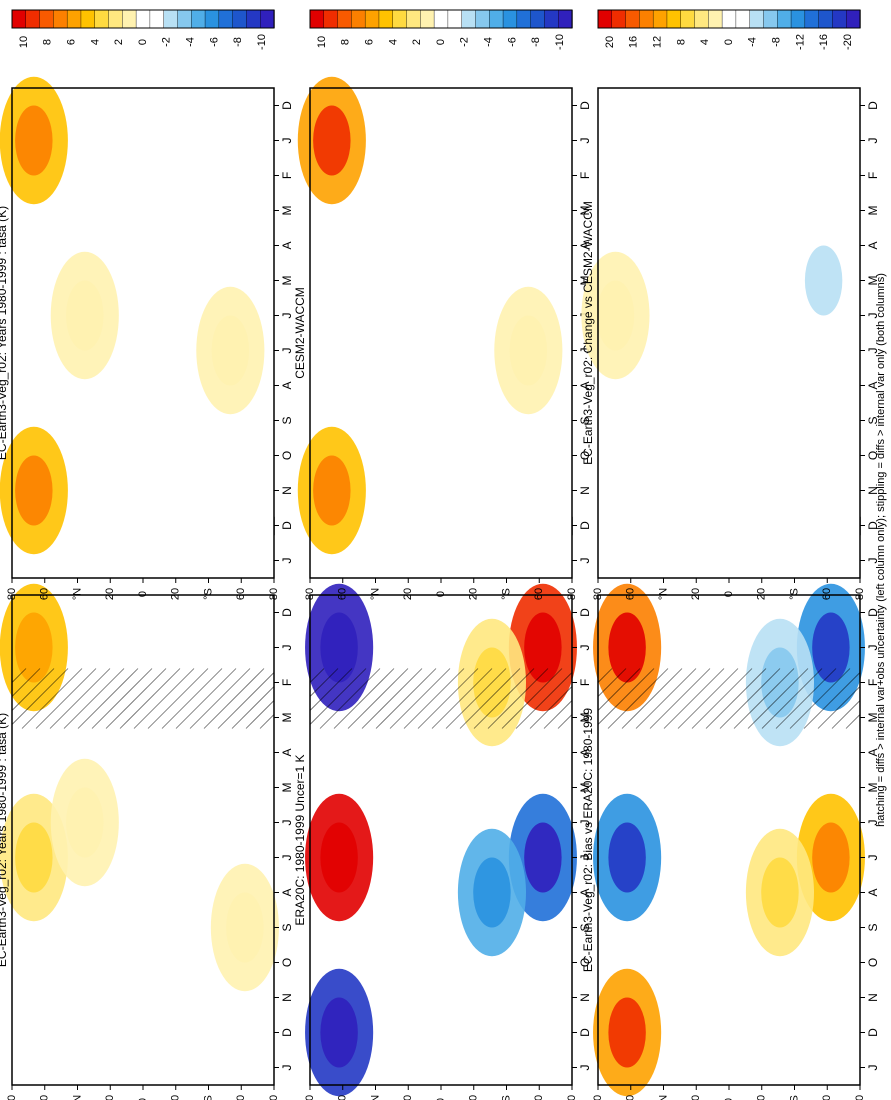 The width and height of the screenshot is (891, 1100). Describe the element at coordinates (848, 42) in the screenshot. I see `colorbar-tick-label: -20` at that location.